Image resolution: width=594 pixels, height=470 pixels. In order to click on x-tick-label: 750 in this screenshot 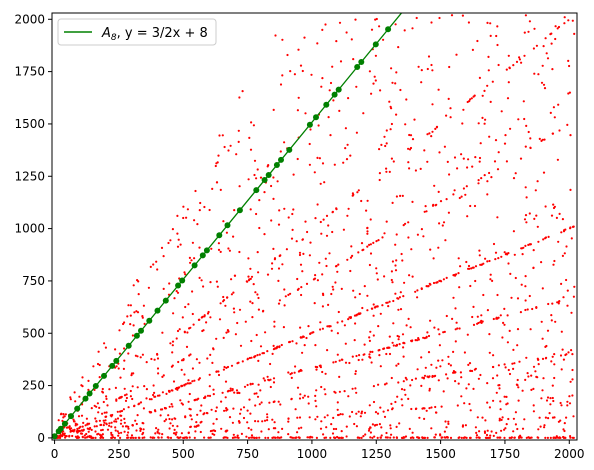, I will do `click(247, 454)`.